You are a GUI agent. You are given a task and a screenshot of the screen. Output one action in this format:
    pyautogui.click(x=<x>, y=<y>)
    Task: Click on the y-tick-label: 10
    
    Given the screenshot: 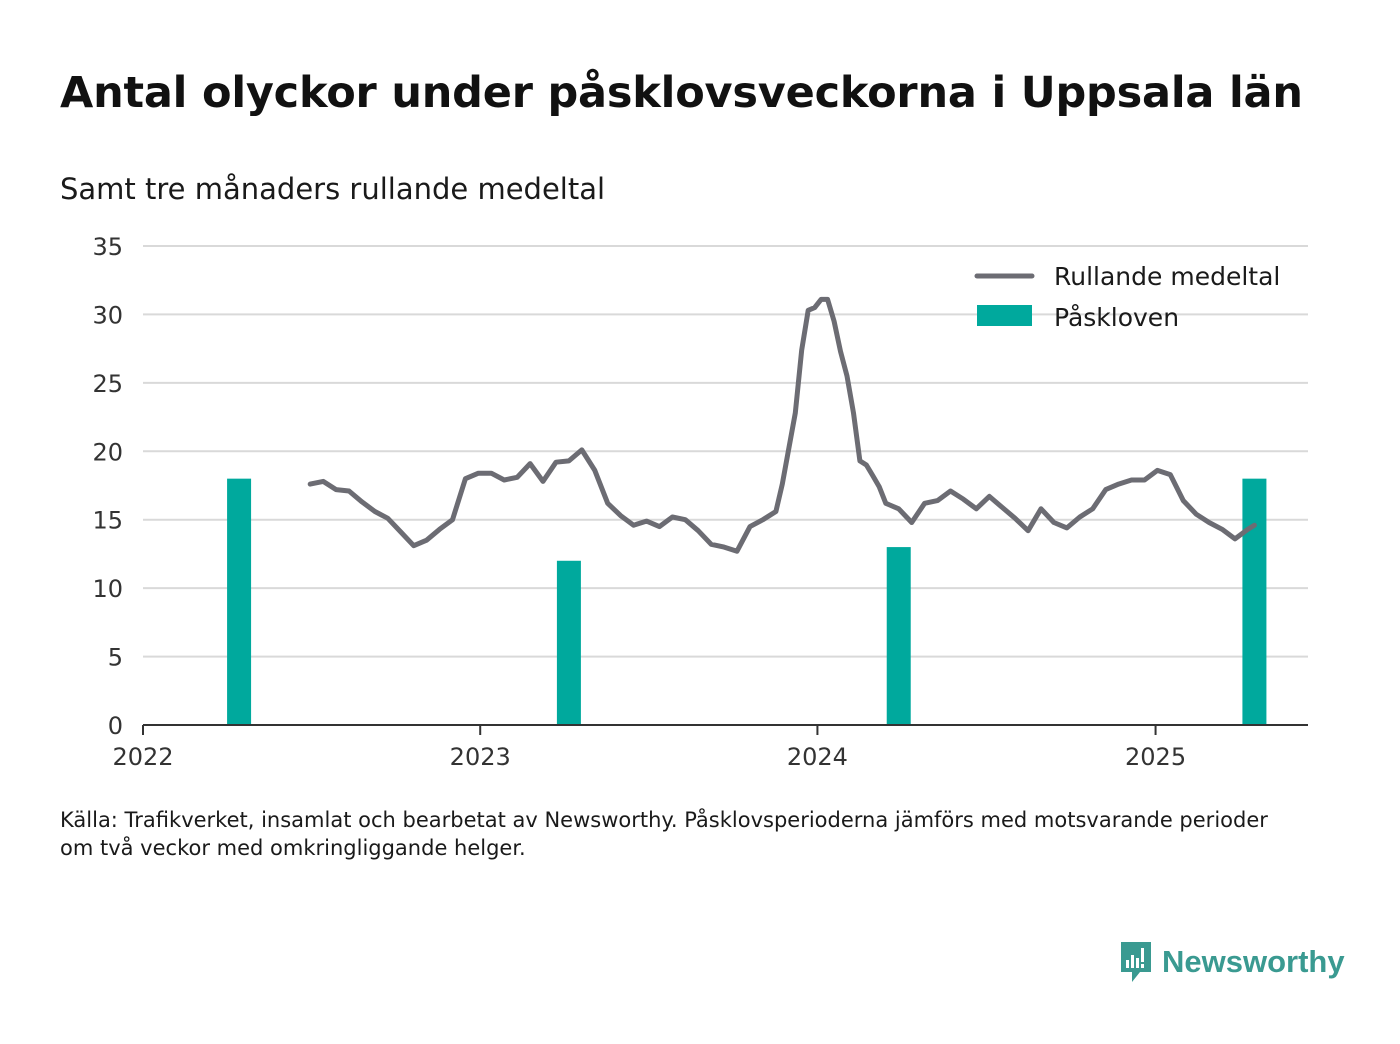 What is the action you would take?
    pyautogui.click(x=107, y=589)
    